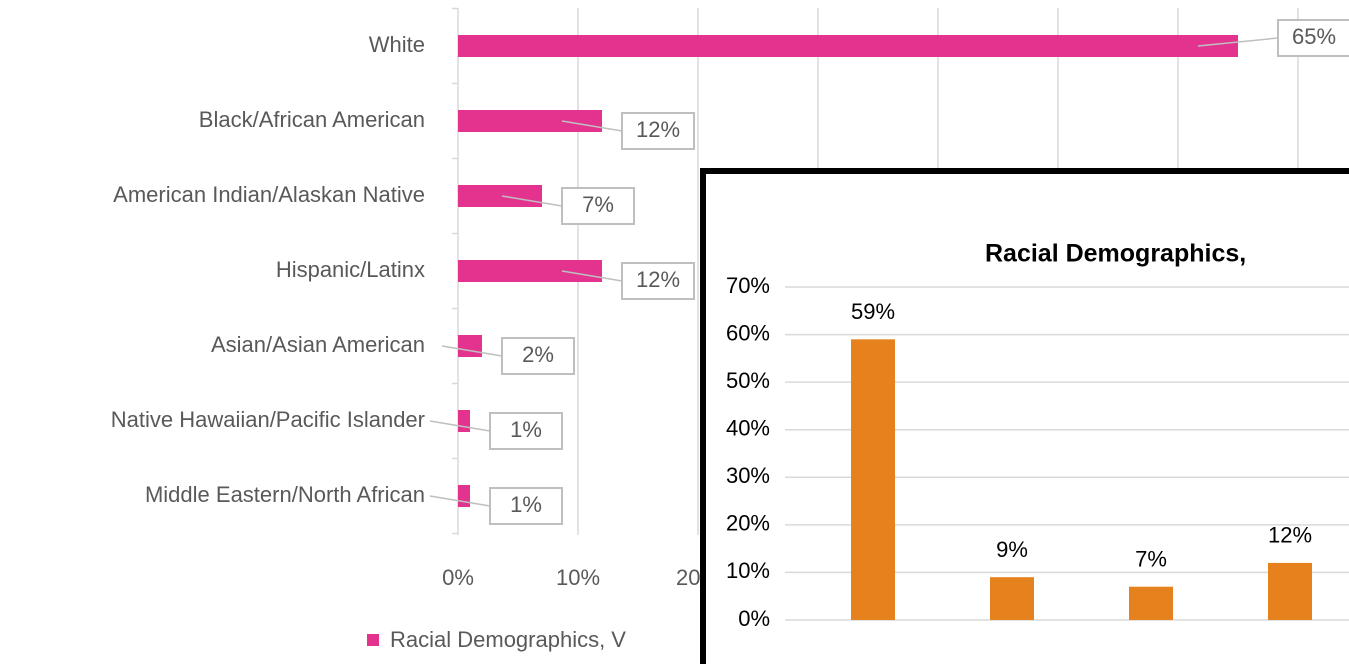 The width and height of the screenshot is (1349, 664). I want to click on data-label: 59%, so click(873, 311).